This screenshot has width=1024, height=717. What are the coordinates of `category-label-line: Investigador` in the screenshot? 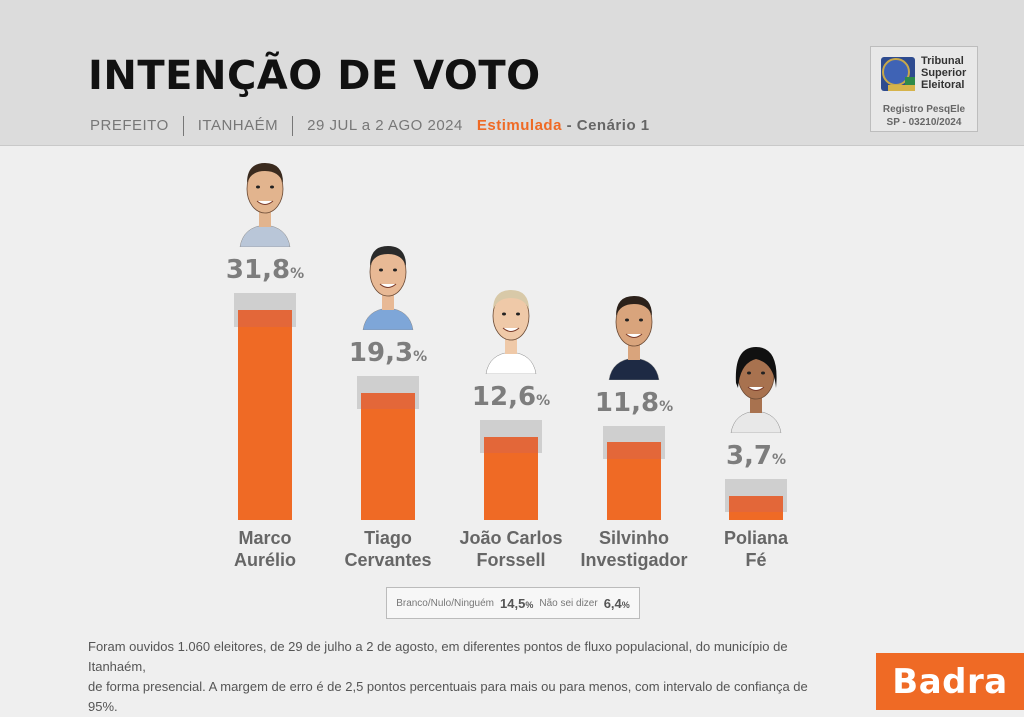 It's located at (634, 560).